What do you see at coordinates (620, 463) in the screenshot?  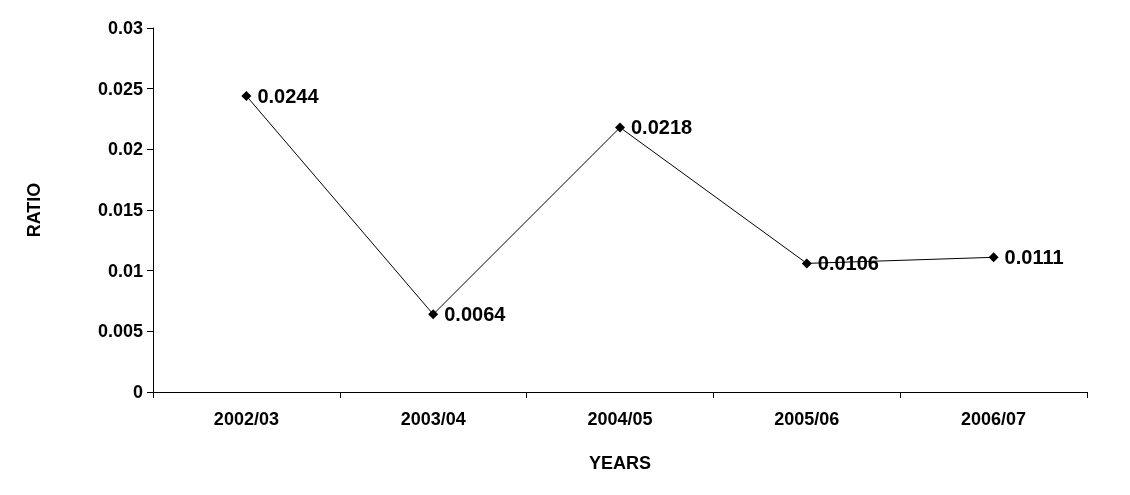 I see `x-axis-title: YEARS` at bounding box center [620, 463].